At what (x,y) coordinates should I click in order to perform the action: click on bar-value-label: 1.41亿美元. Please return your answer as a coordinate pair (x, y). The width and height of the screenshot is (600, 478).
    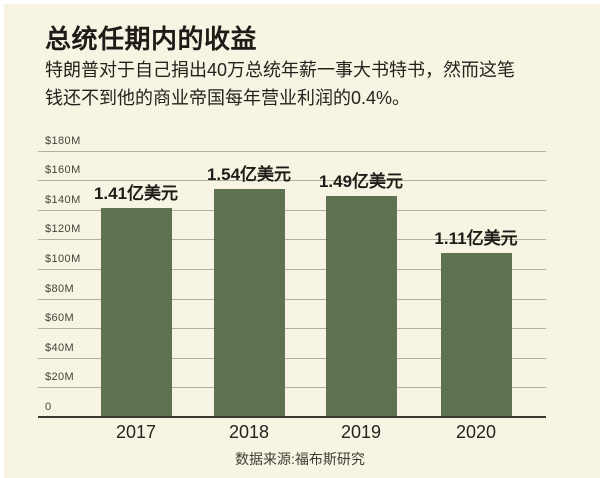
    Looking at the image, I should click on (136, 194).